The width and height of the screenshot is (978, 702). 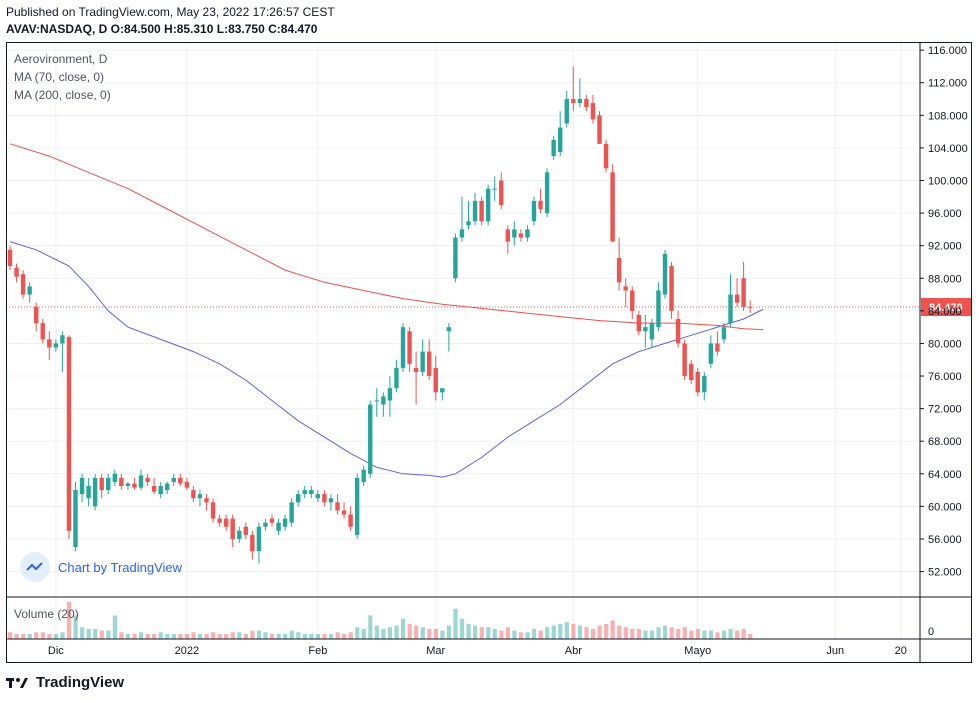 I want to click on volume-axis-label: 0, so click(x=931, y=632).